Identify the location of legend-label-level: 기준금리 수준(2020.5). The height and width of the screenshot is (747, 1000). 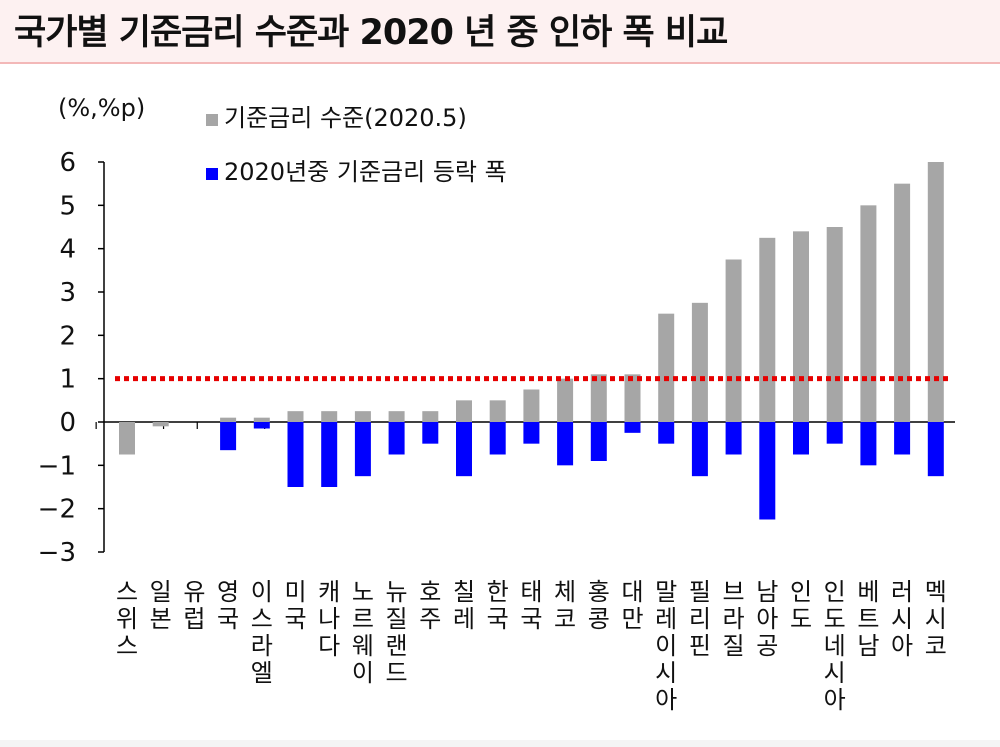
(345, 118).